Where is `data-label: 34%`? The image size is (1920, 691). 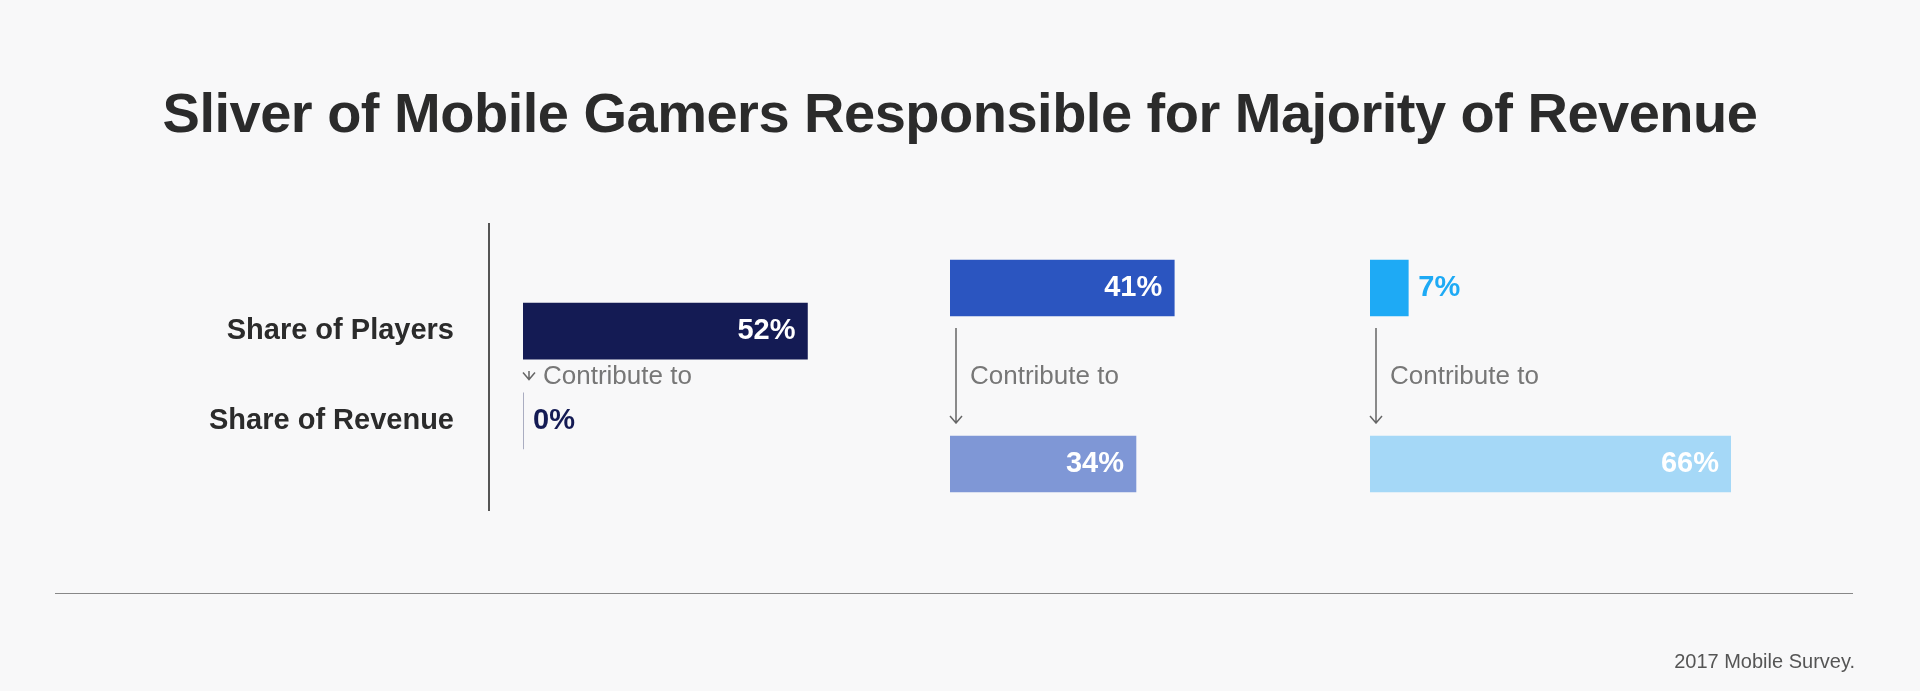
data-label: 34% is located at coordinates (1095, 462).